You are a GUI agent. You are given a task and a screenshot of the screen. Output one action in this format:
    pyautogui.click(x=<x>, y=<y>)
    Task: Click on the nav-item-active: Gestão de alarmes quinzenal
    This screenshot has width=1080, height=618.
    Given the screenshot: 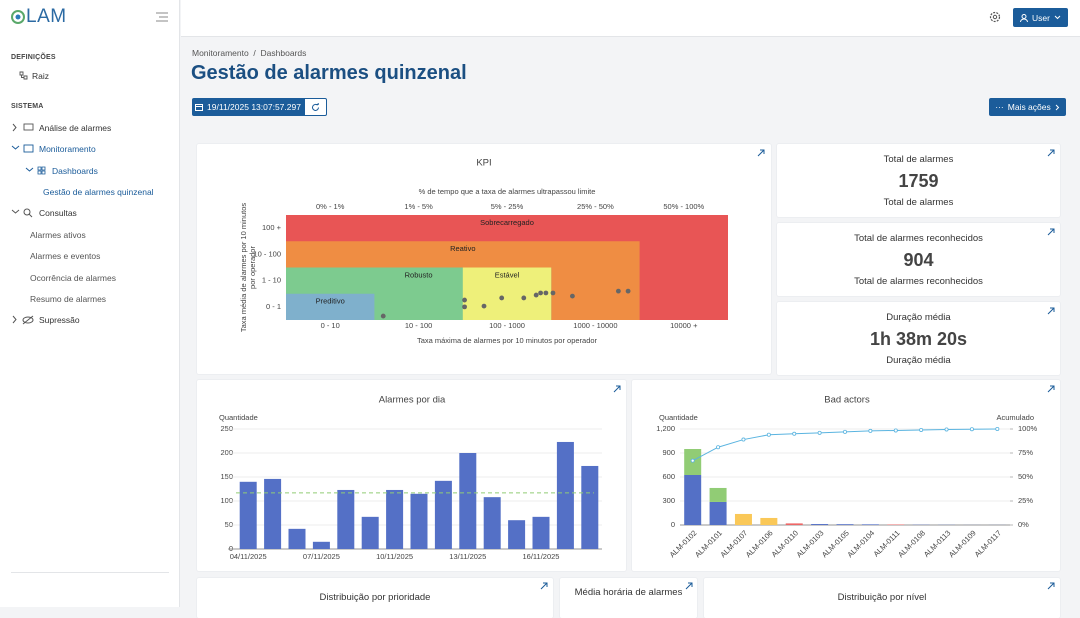 What is the action you would take?
    pyautogui.click(x=98, y=192)
    